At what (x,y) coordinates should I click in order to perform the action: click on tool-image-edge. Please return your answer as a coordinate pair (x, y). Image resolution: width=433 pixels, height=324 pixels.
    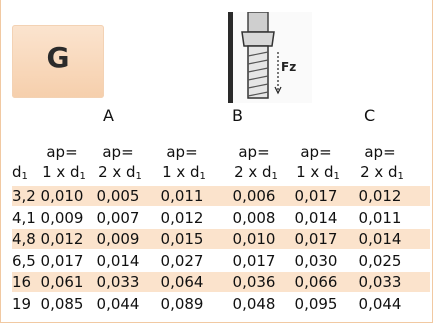
    Looking at the image, I should click on (230, 57).